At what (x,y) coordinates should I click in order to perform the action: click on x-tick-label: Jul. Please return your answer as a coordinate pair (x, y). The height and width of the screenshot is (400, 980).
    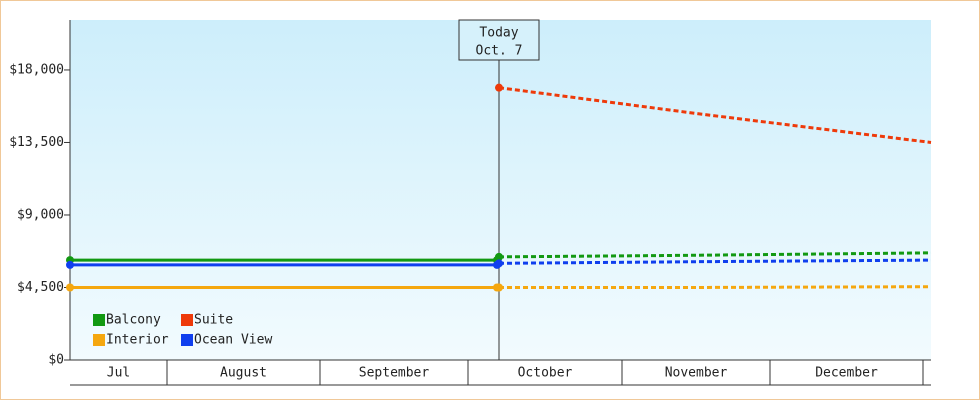
    Looking at the image, I should click on (118, 373).